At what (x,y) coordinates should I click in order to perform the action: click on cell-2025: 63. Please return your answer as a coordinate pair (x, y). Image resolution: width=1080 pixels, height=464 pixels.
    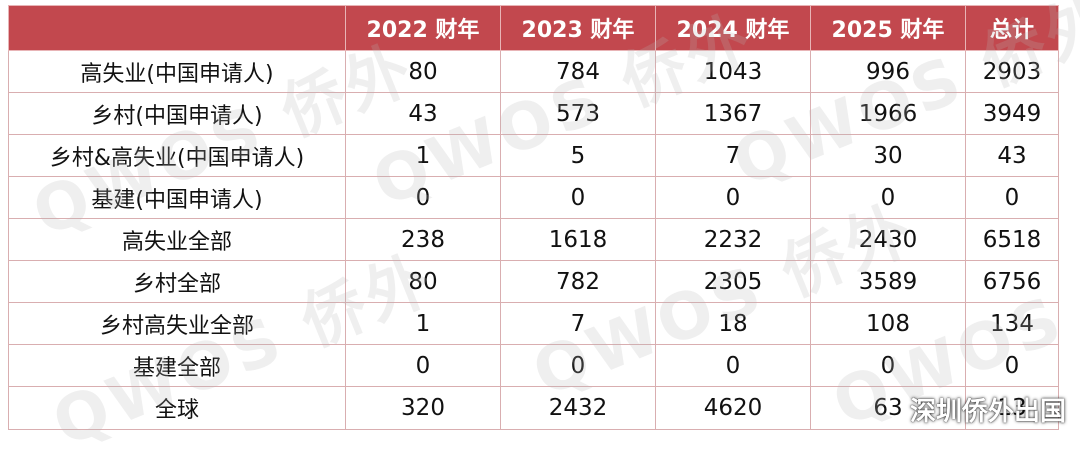
    Looking at the image, I should click on (888, 408).